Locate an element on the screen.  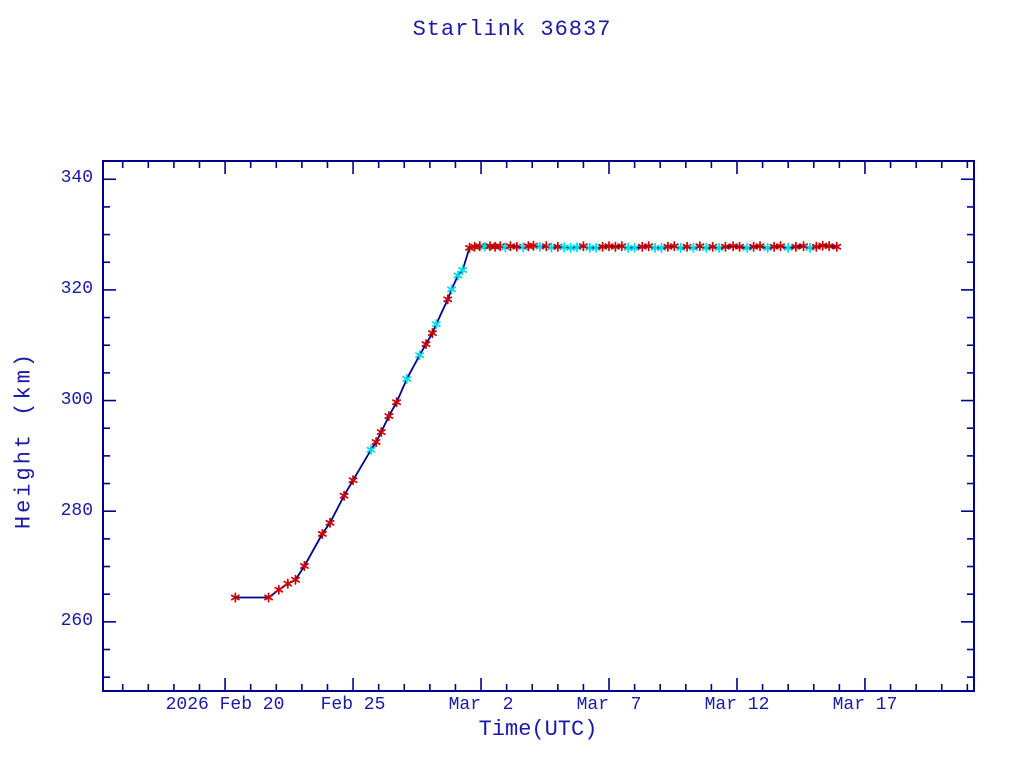
chart-title: Starlink 36837 is located at coordinates (512, 29).